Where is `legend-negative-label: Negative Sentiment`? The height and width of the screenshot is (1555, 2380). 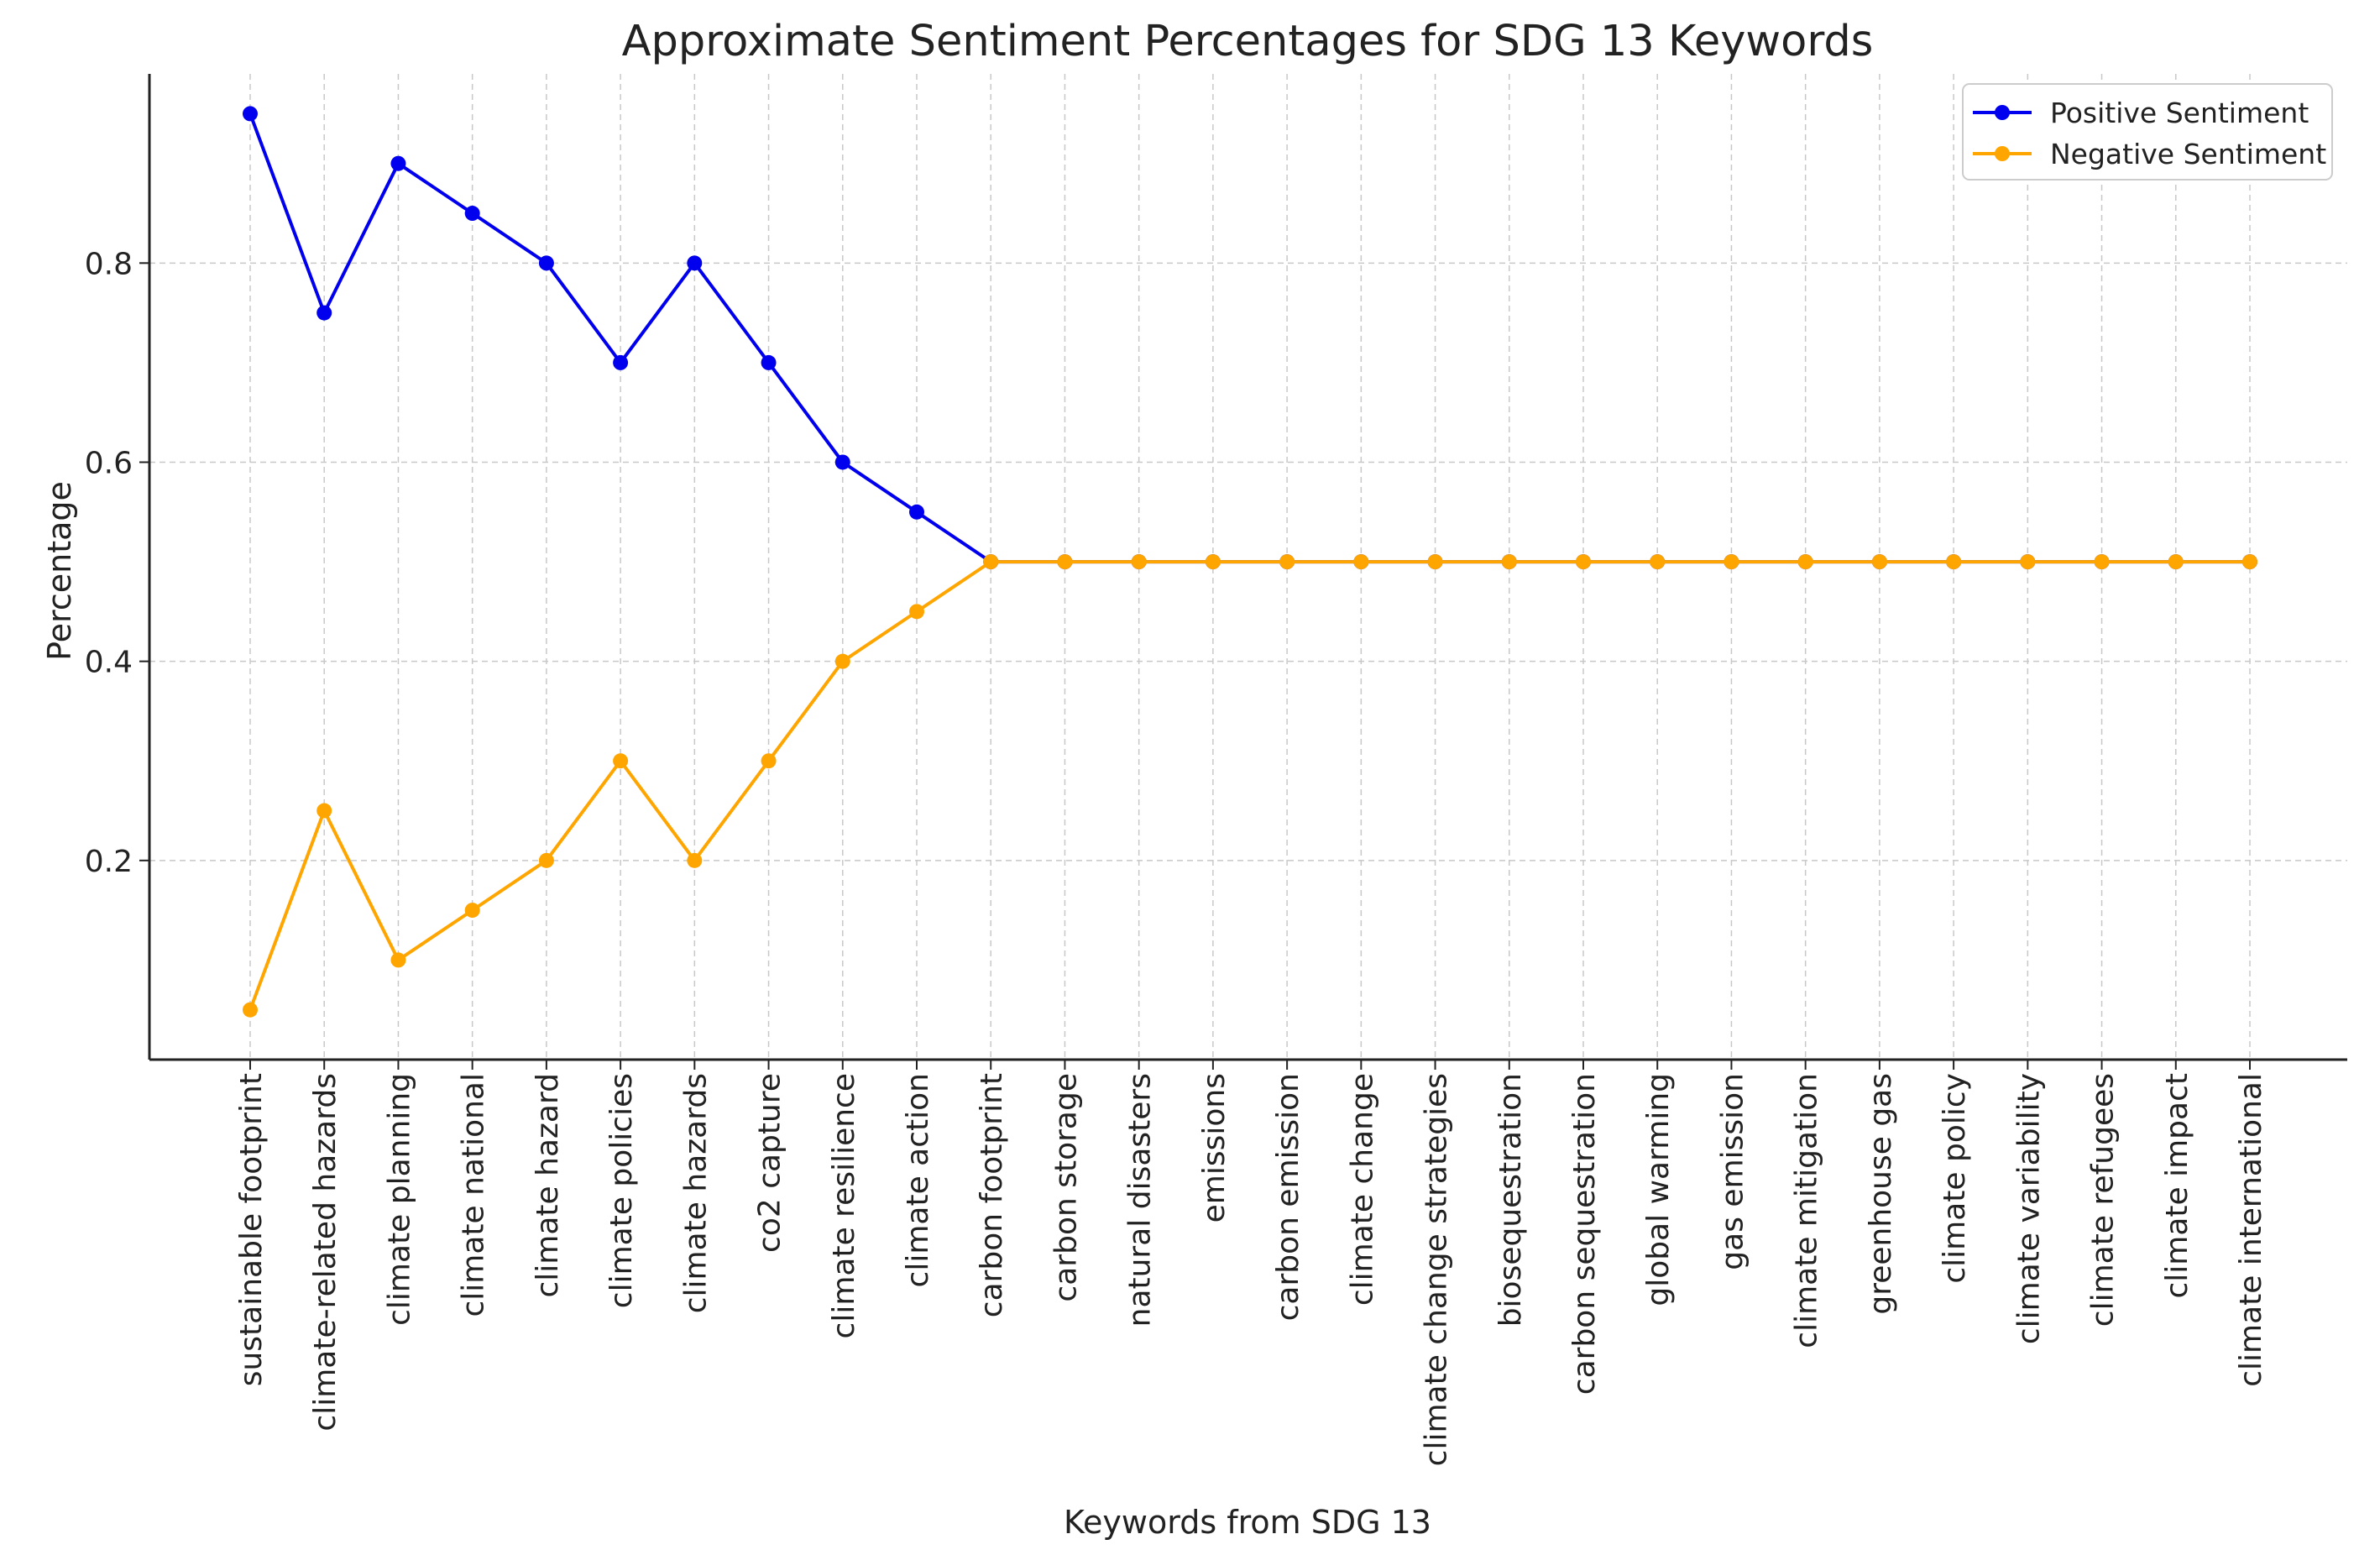
legend-negative-label: Negative Sentiment is located at coordinates (2188, 154).